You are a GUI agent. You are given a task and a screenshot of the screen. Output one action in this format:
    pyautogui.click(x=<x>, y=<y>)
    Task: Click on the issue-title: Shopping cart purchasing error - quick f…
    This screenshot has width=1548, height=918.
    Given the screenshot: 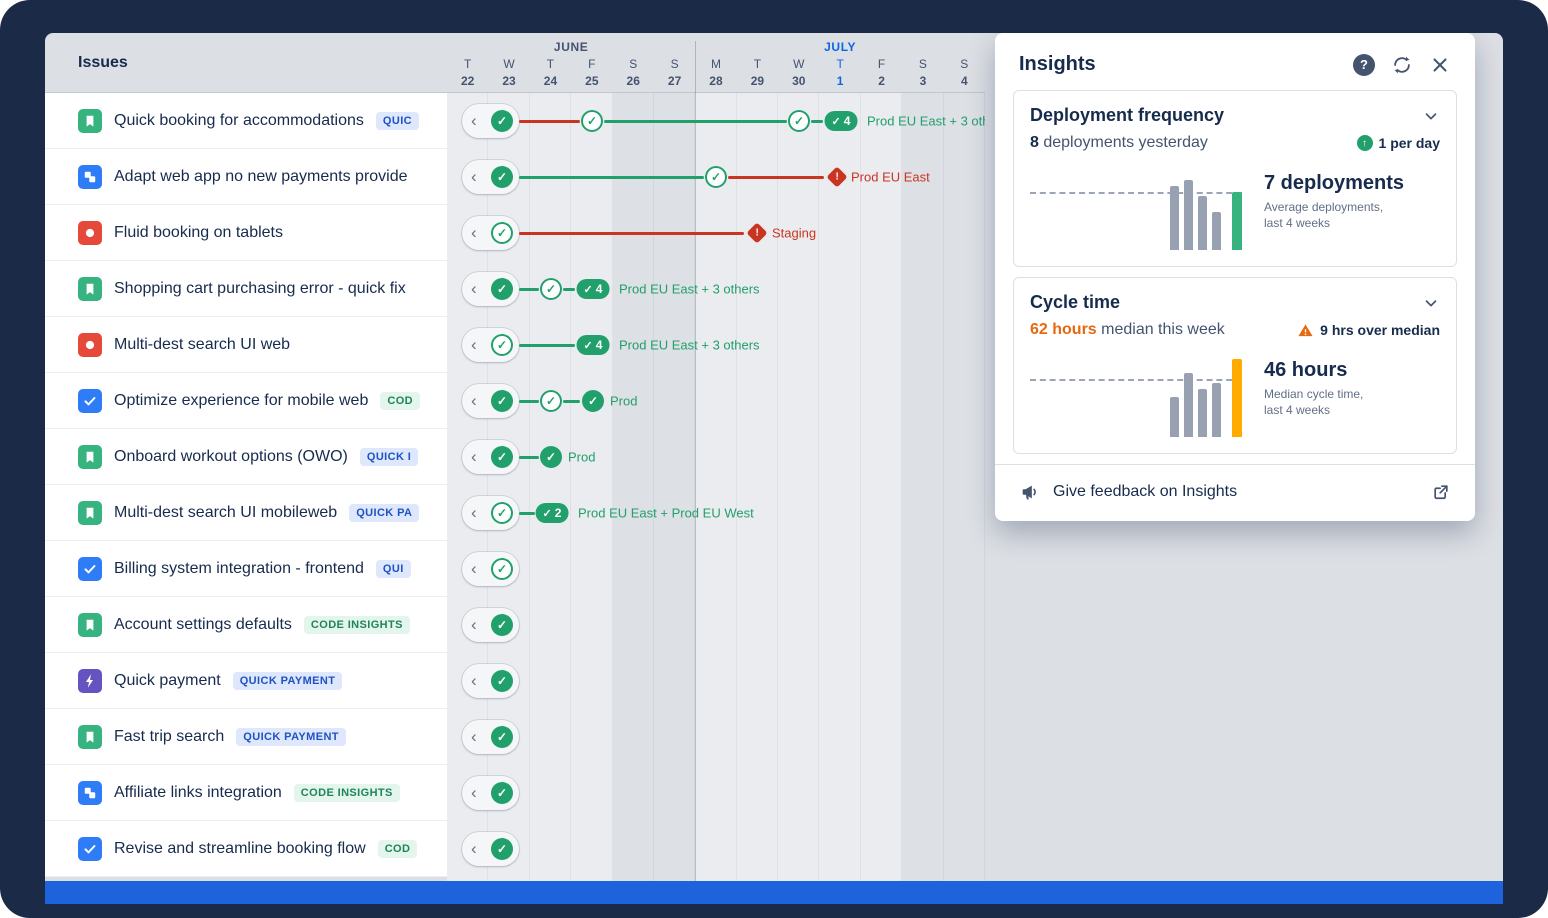 What is the action you would take?
    pyautogui.click(x=260, y=288)
    